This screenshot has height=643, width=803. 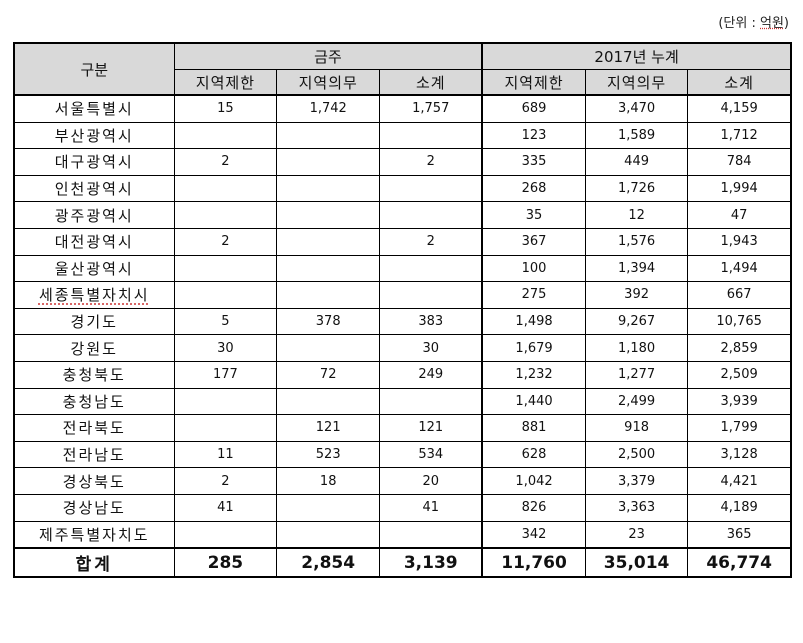 I want to click on table-row: 인천광역시 268 1,726 1,994, so click(x=402, y=188).